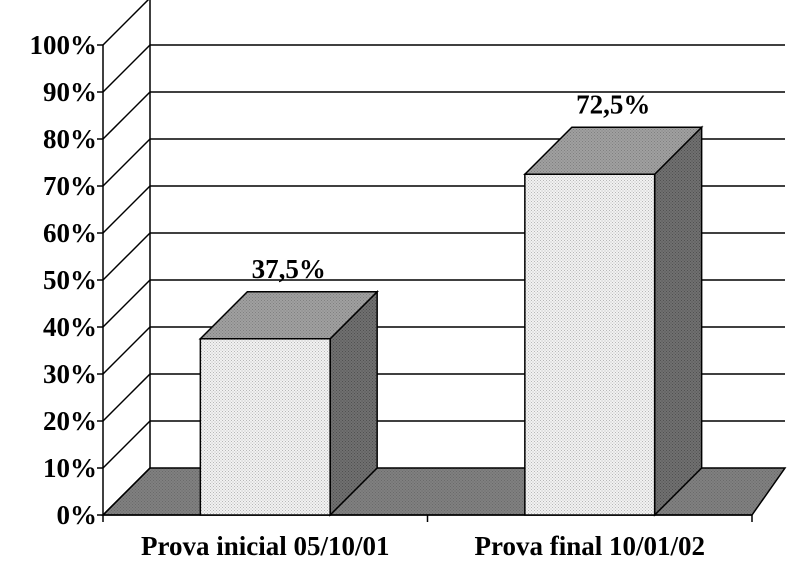 This screenshot has height=563, width=787. I want to click on y-tick-label: 60%, so click(70, 233).